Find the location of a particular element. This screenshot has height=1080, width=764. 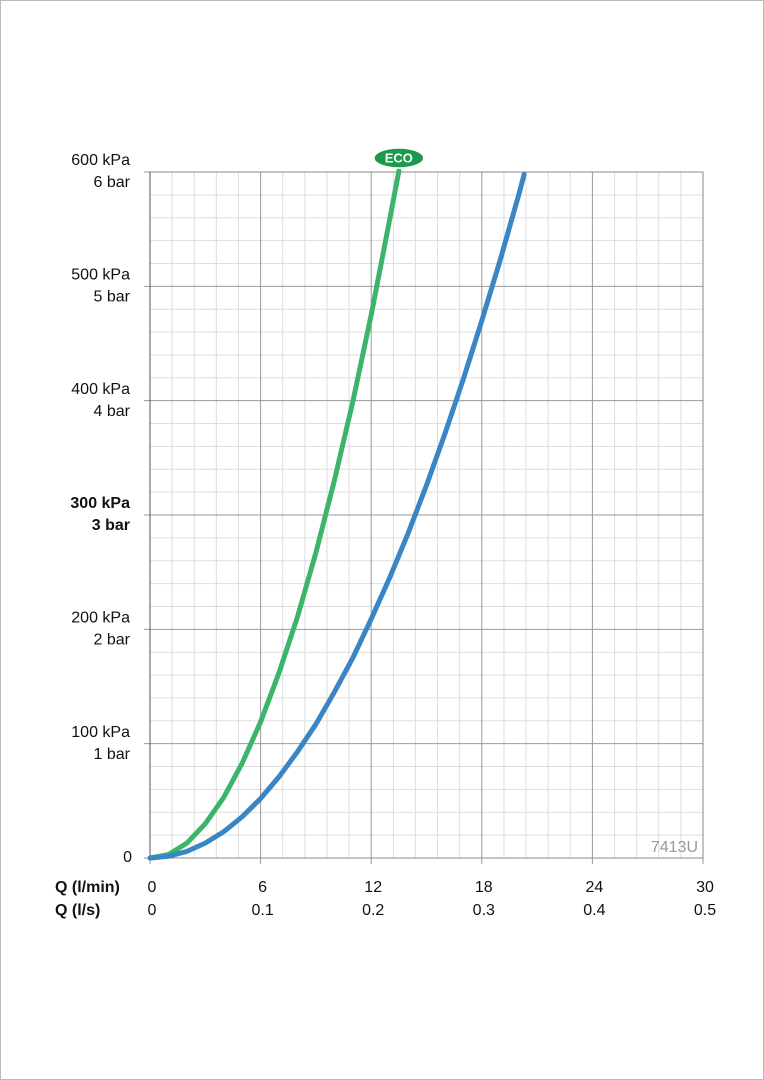

y-tick-label: 0 is located at coordinates (127, 857).